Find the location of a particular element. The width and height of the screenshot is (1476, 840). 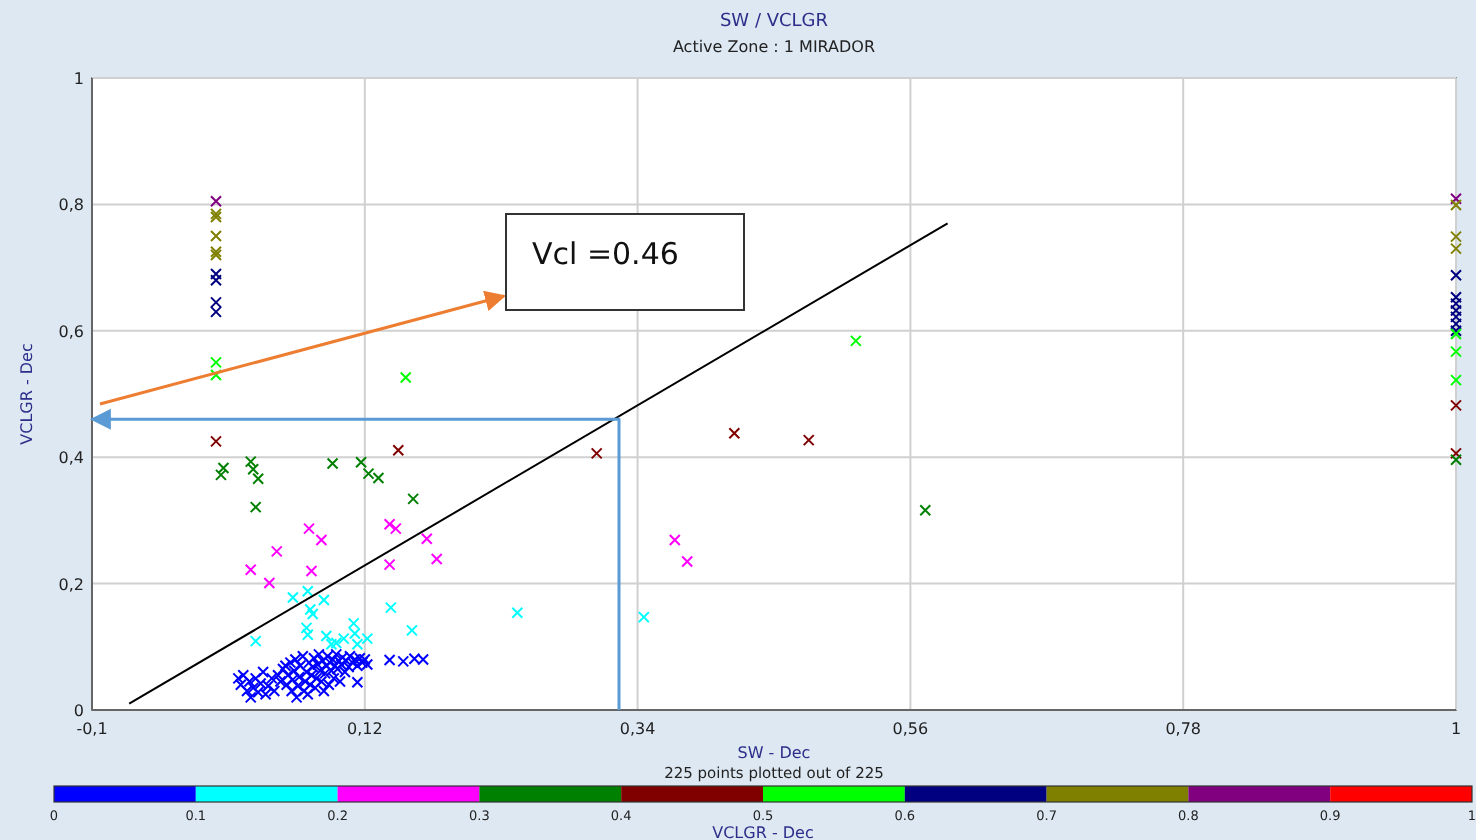

chart-subtitle: Active Zone : 1 MIRADOR is located at coordinates (774, 47).